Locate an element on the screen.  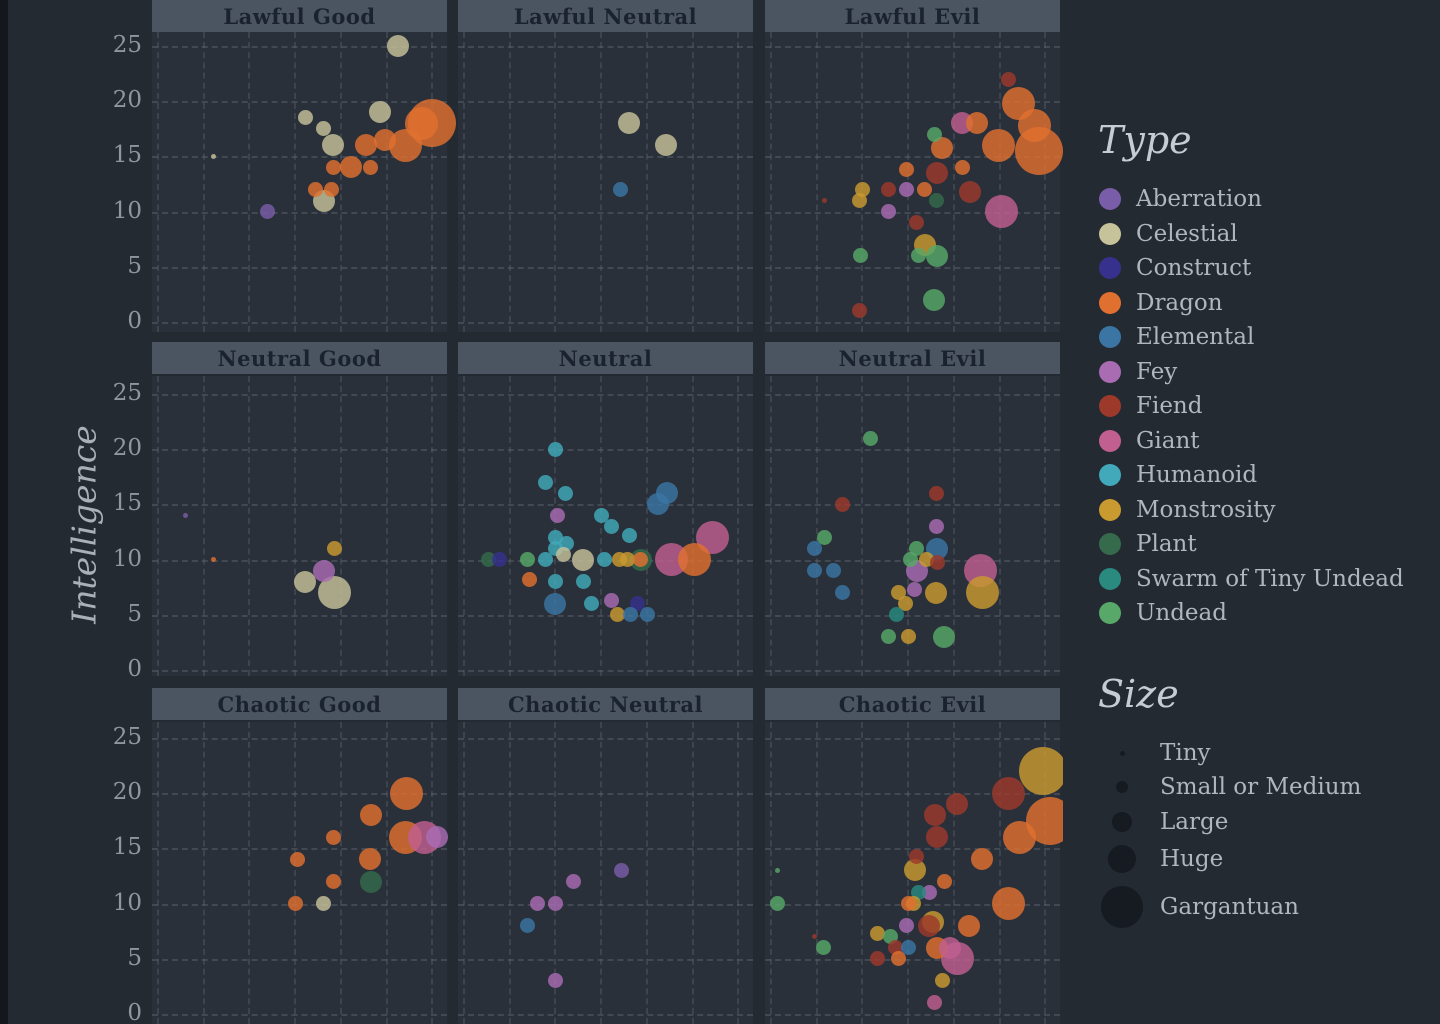
facet-title: Chaotic Neutral is located at coordinates (605, 704).